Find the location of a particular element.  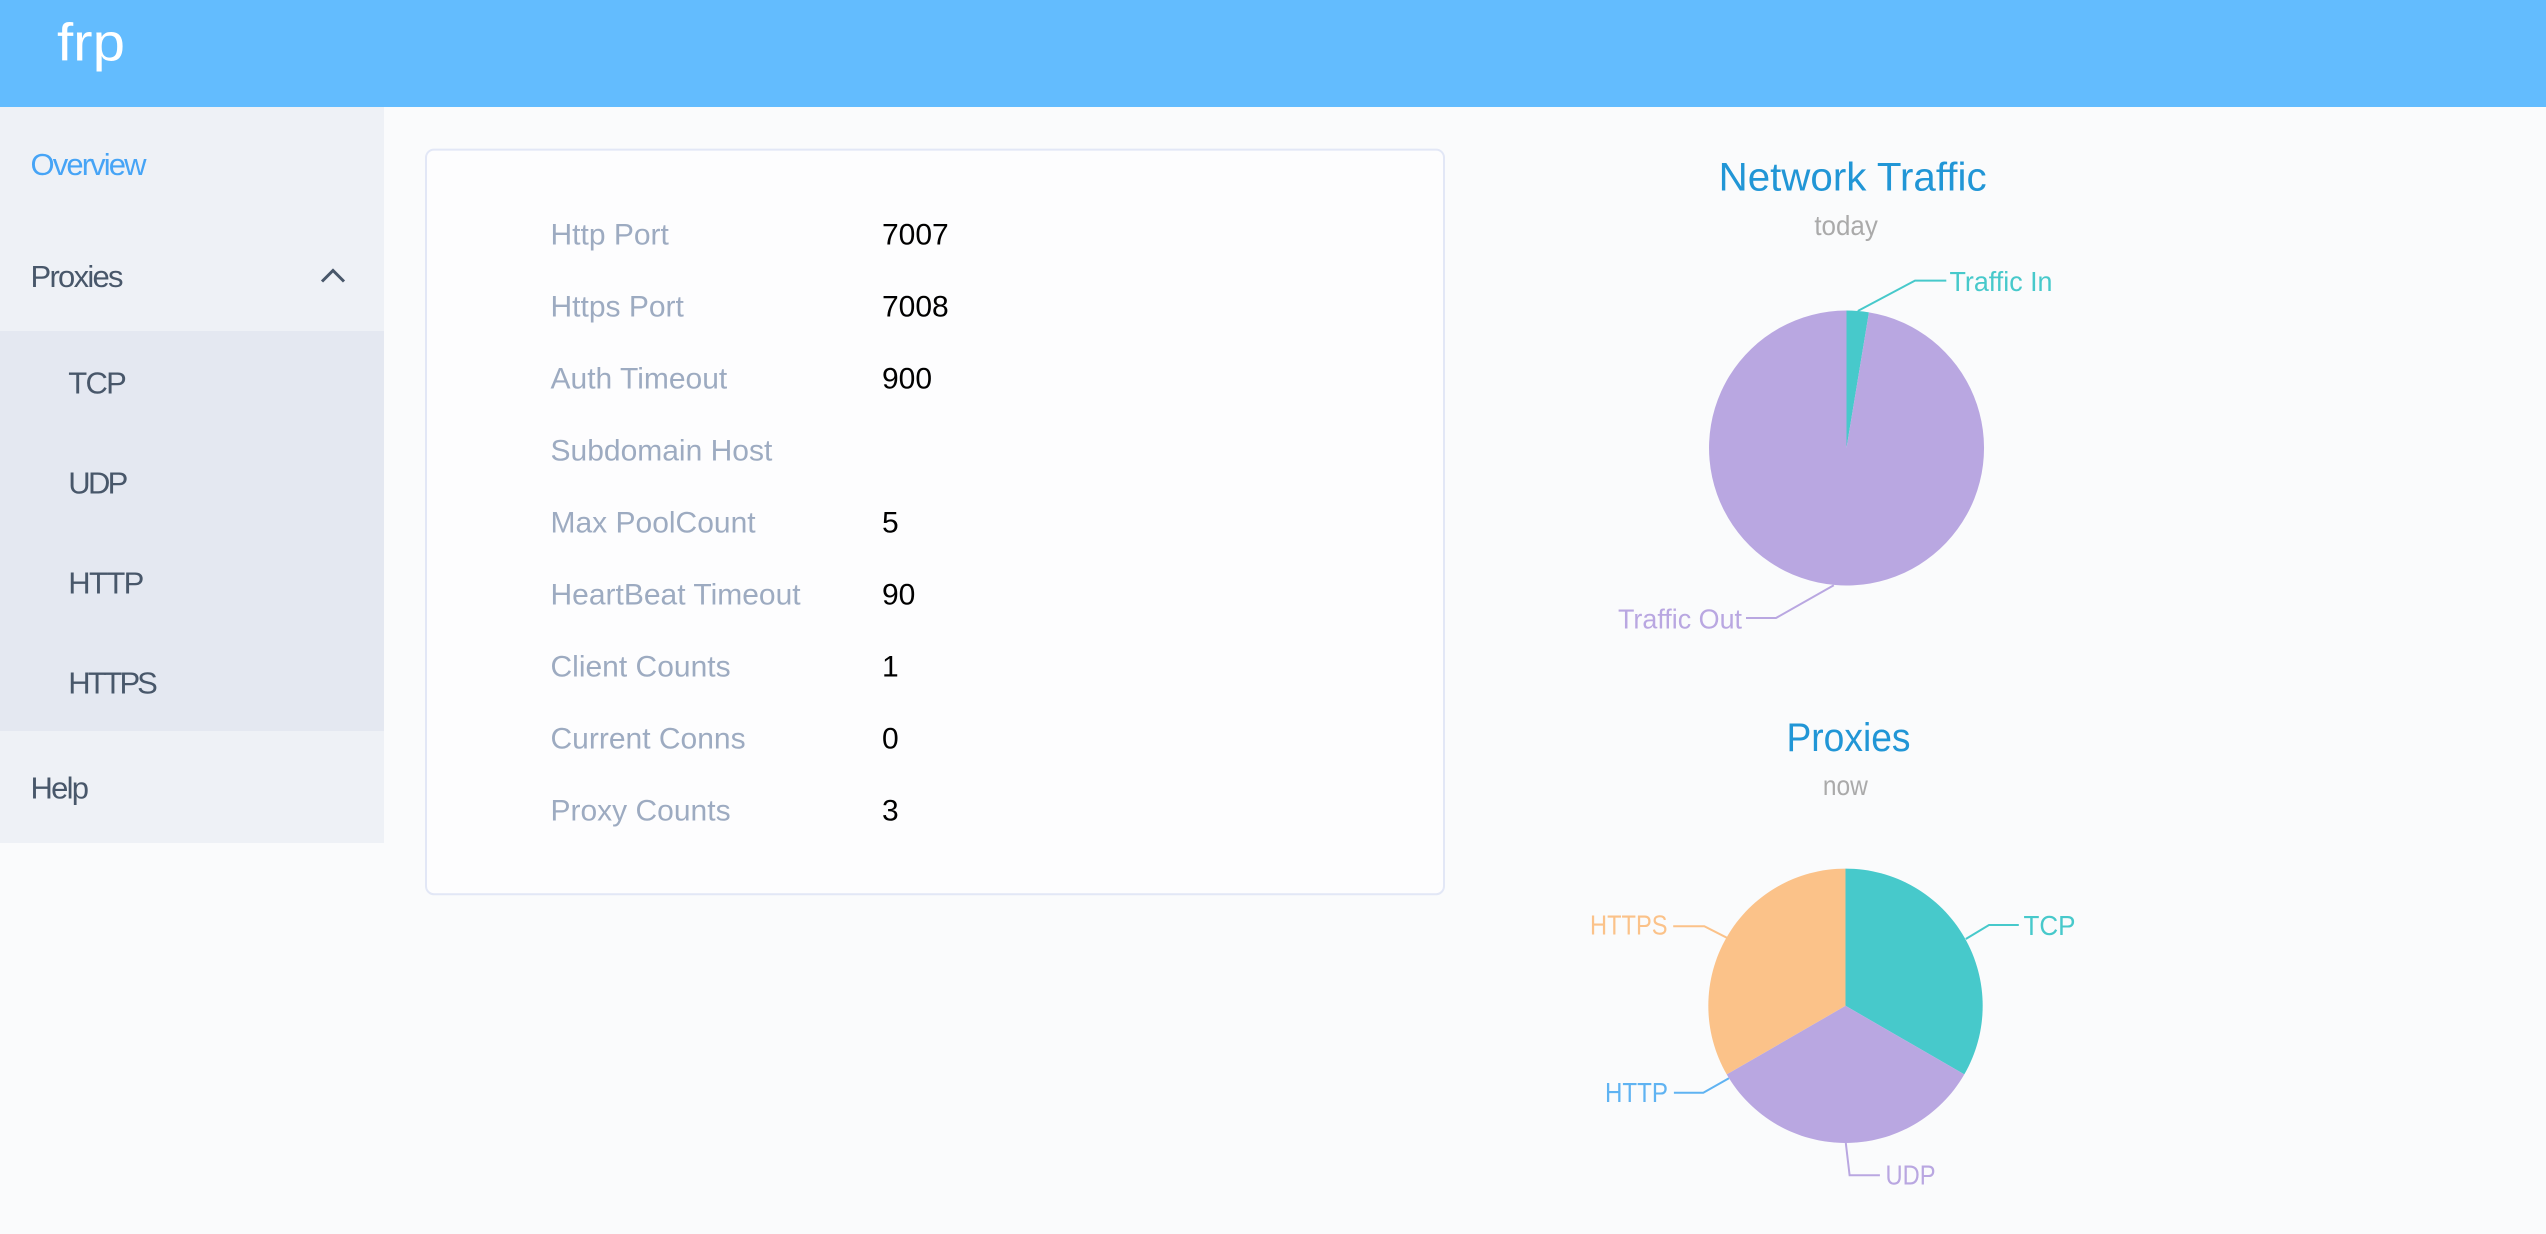

svg-text: Current Conns is located at coordinates (648, 739).